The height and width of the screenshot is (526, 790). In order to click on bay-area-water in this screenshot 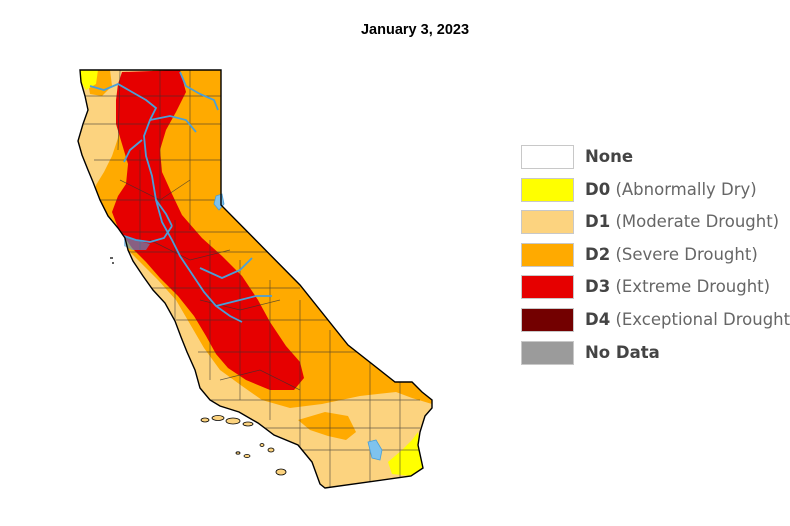, I will do `click(137, 243)`.